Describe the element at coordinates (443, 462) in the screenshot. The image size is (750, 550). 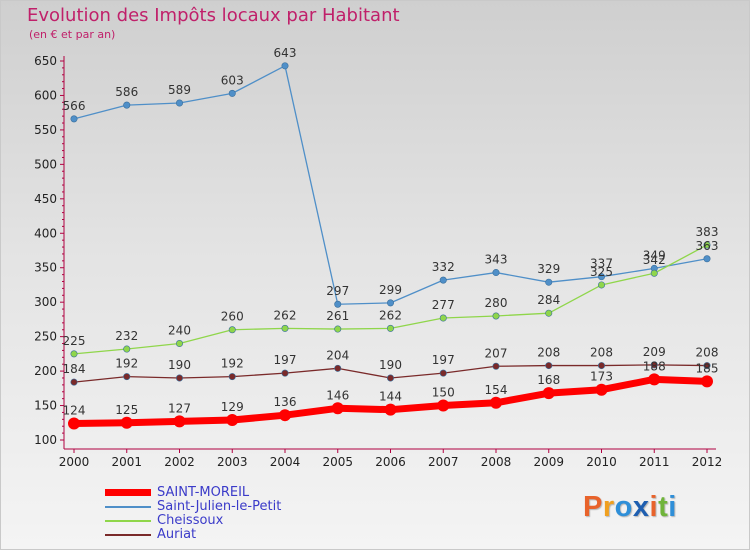
I see `x-tick-label: 2007` at that location.